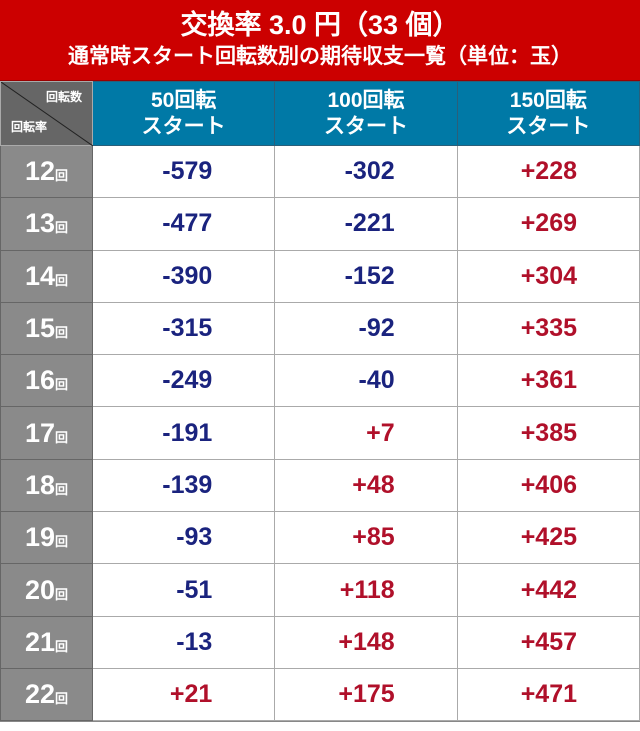 This screenshot has height=731, width=640. What do you see at coordinates (366, 590) in the screenshot?
I see `table-cell: +118` at bounding box center [366, 590].